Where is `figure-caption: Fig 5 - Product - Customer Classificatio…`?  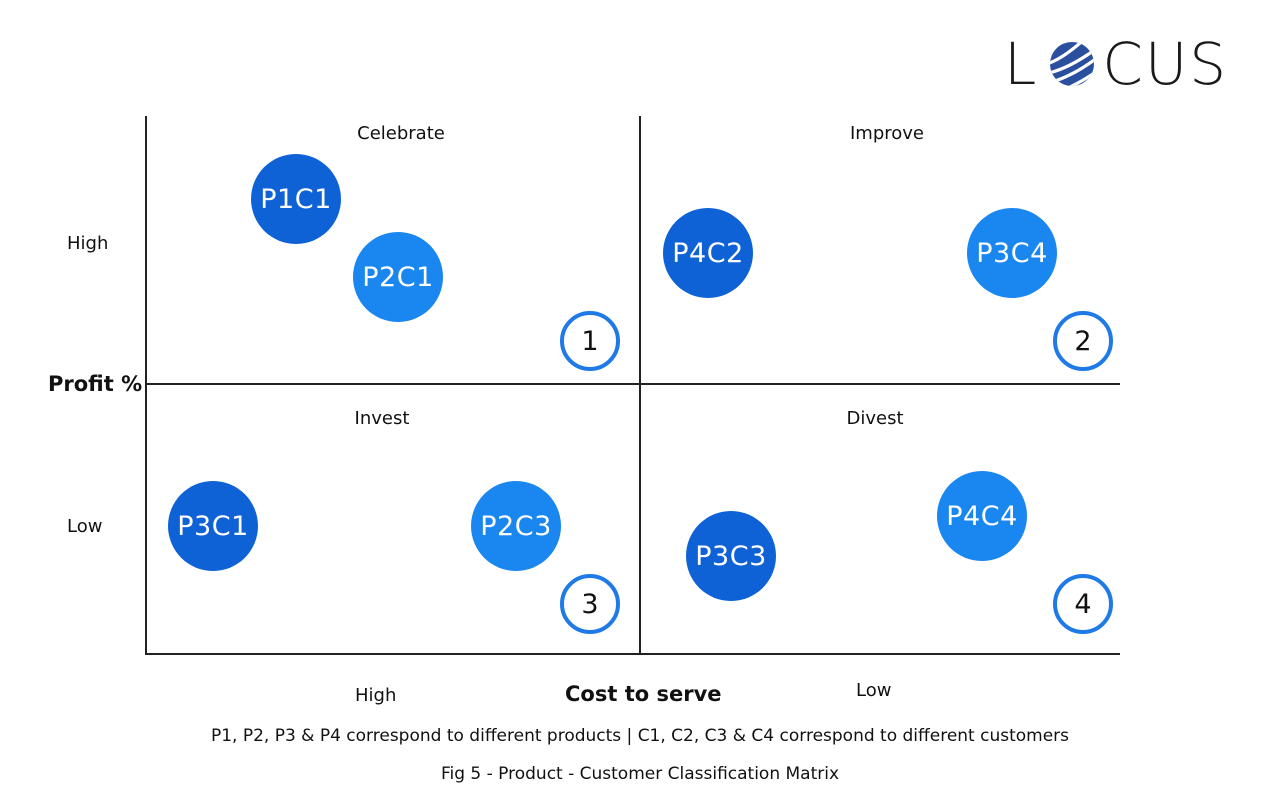
figure-caption: Fig 5 - Product - Customer Classificatio… is located at coordinates (640, 774).